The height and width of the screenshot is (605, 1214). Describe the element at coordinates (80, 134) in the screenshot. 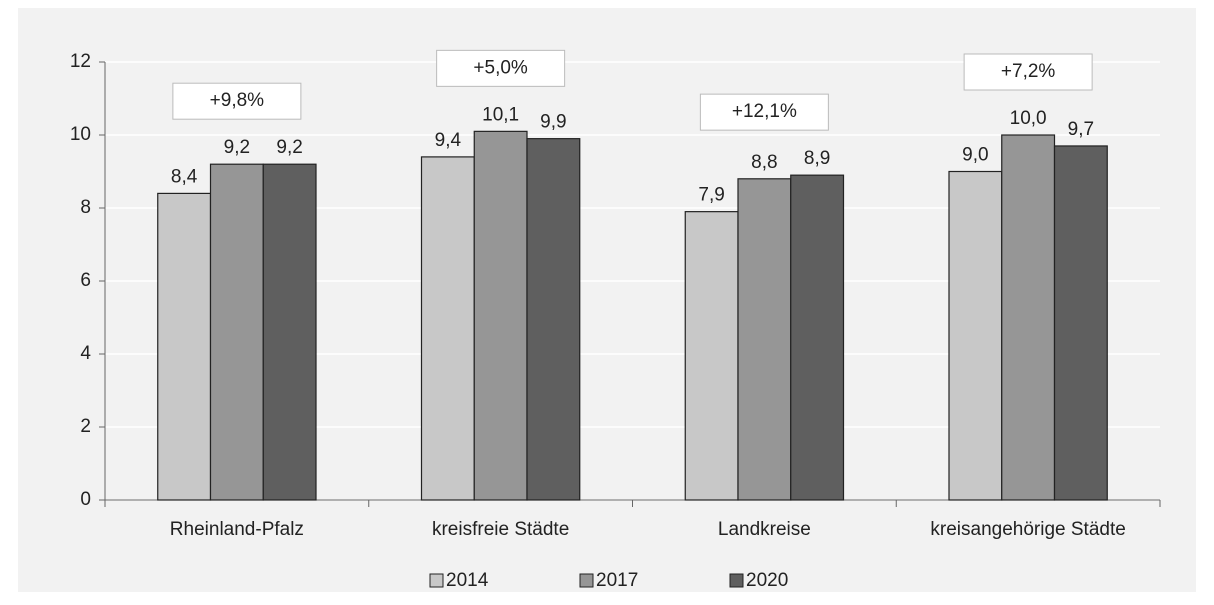

I see `y-tick-label: 10` at that location.